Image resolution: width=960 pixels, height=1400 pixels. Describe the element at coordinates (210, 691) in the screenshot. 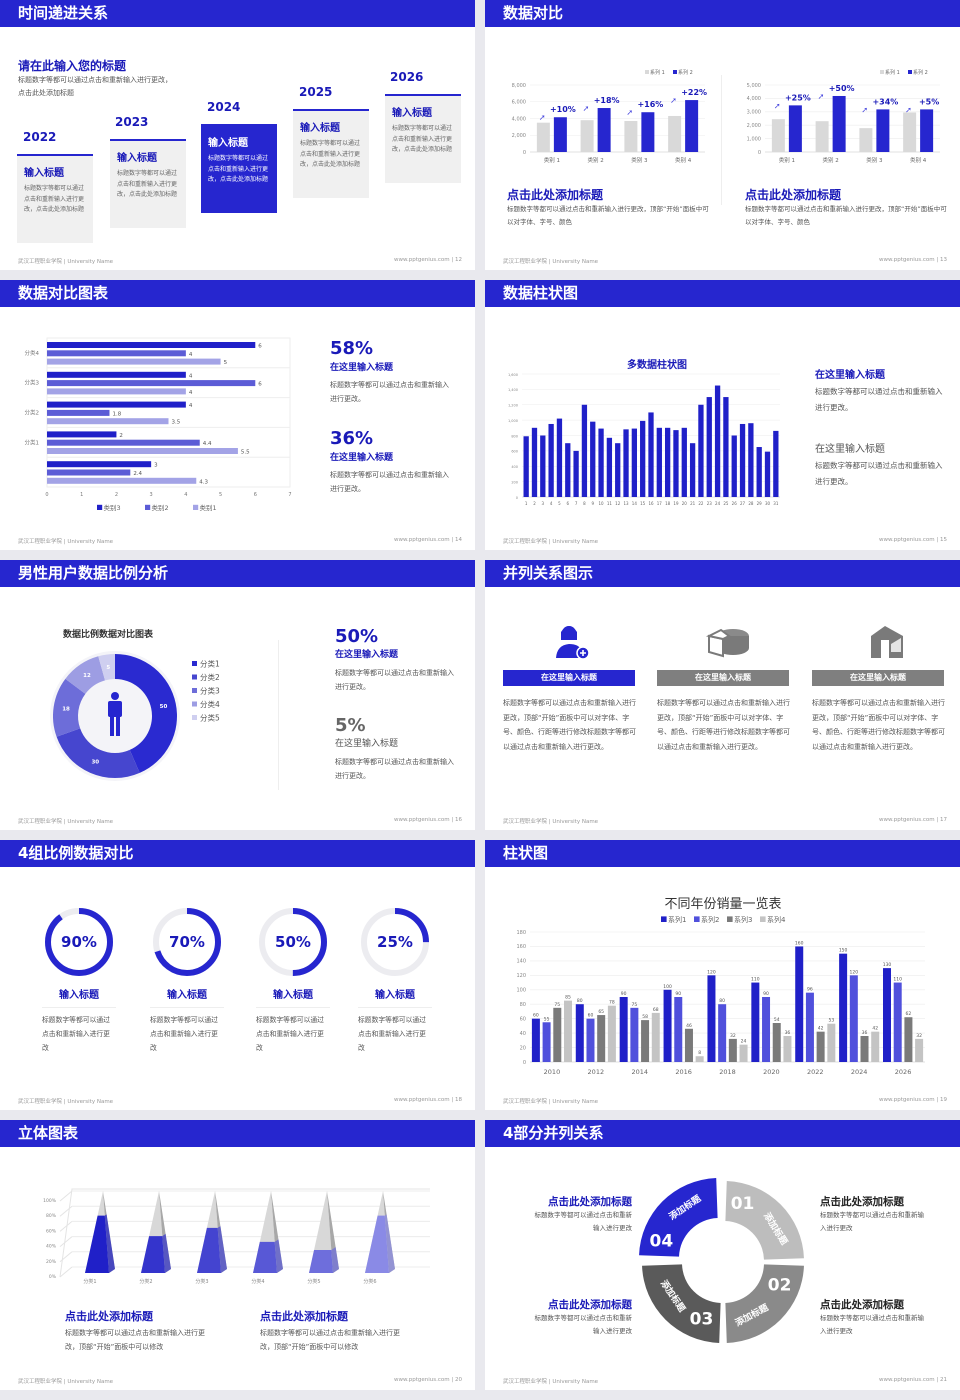

I see `legend-label: 分类3` at that location.